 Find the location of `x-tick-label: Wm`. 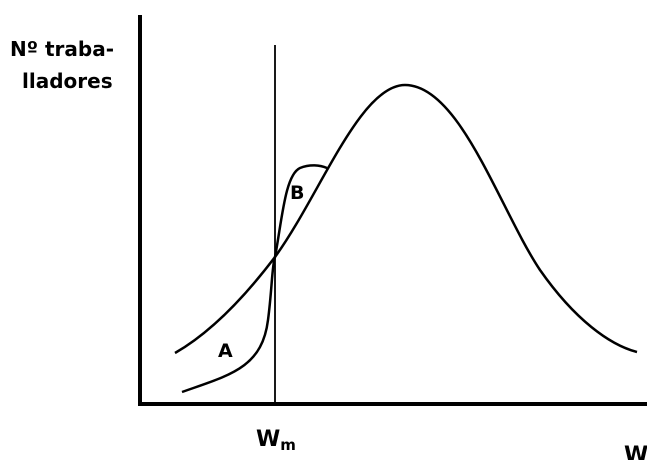

x-tick-label: Wm is located at coordinates (276, 440).